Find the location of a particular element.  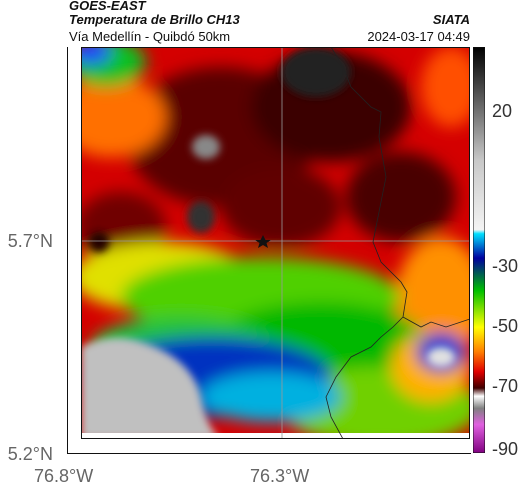

colorbar is located at coordinates (479, 250).